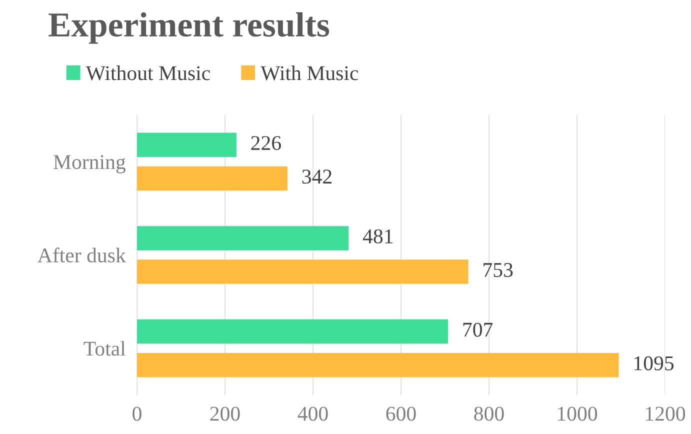  What do you see at coordinates (654, 363) in the screenshot?
I see `data-label: 1095` at bounding box center [654, 363].